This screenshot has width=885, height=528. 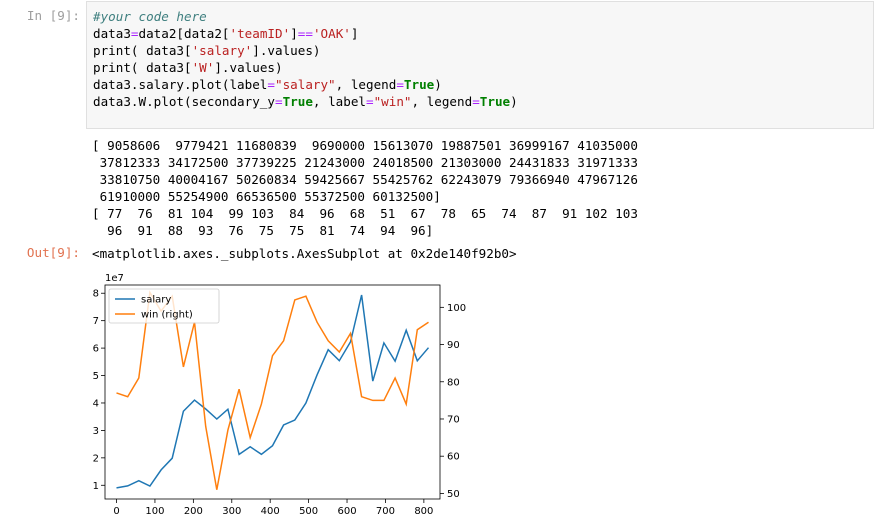 I want to click on code-token: data3.salary.plot(label, so click(x=180, y=84).